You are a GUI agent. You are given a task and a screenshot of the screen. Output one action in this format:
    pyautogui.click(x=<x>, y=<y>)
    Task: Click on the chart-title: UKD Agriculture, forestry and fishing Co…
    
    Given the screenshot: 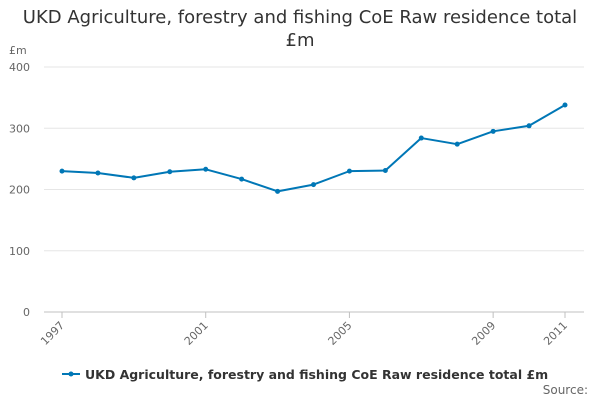 What is the action you would take?
    pyautogui.click(x=300, y=29)
    